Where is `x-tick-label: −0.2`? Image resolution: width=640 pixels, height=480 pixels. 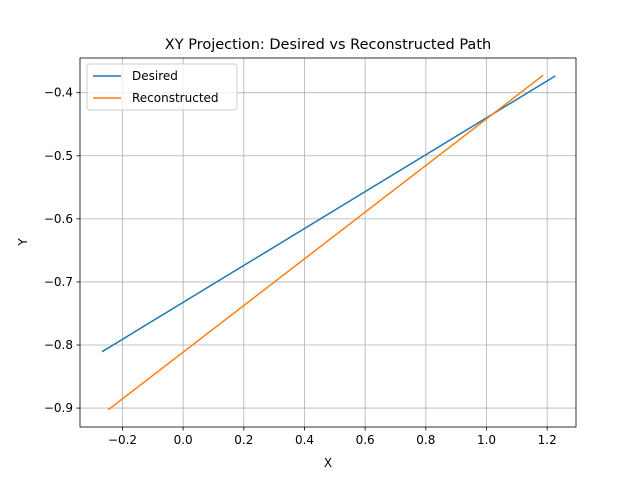
x-tick-label: −0.2 is located at coordinates (122, 440).